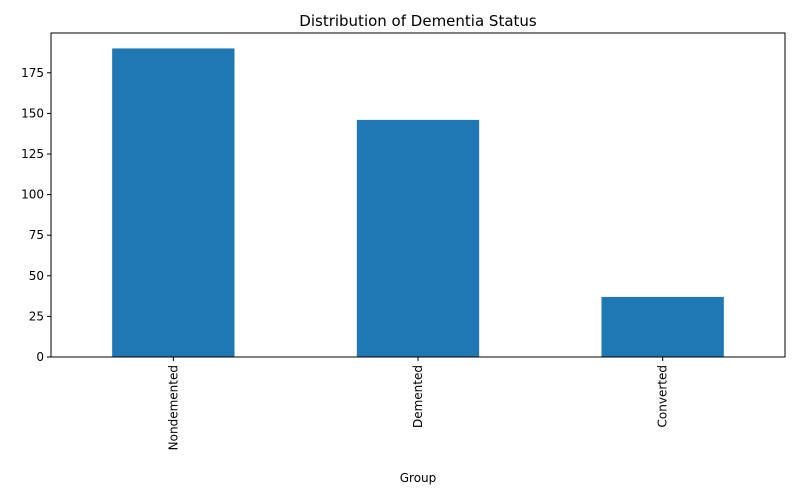 The height and width of the screenshot is (504, 800). I want to click on chart-title: Distribution of Dementia Status, so click(418, 21).